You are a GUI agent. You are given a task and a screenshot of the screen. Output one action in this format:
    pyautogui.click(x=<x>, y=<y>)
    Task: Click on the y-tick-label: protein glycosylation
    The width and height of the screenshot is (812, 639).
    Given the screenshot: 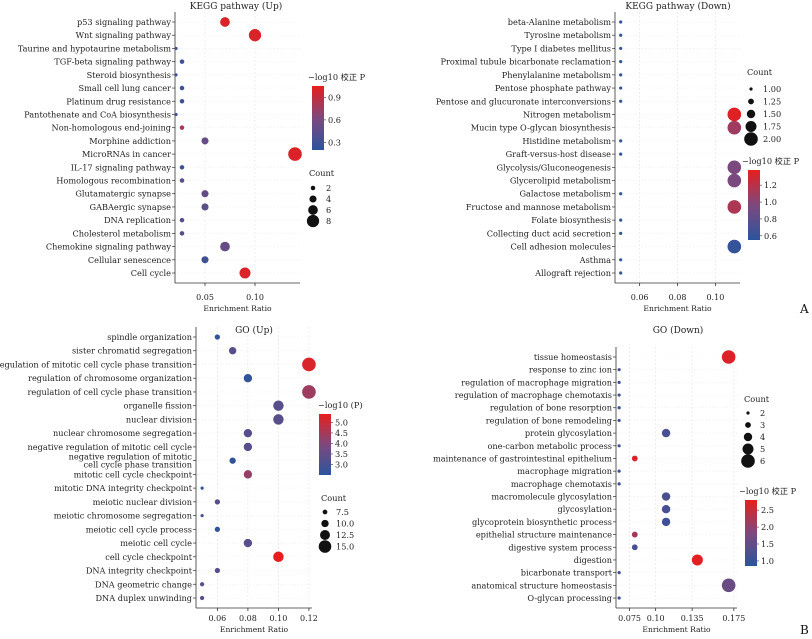 What is the action you would take?
    pyautogui.click(x=569, y=433)
    